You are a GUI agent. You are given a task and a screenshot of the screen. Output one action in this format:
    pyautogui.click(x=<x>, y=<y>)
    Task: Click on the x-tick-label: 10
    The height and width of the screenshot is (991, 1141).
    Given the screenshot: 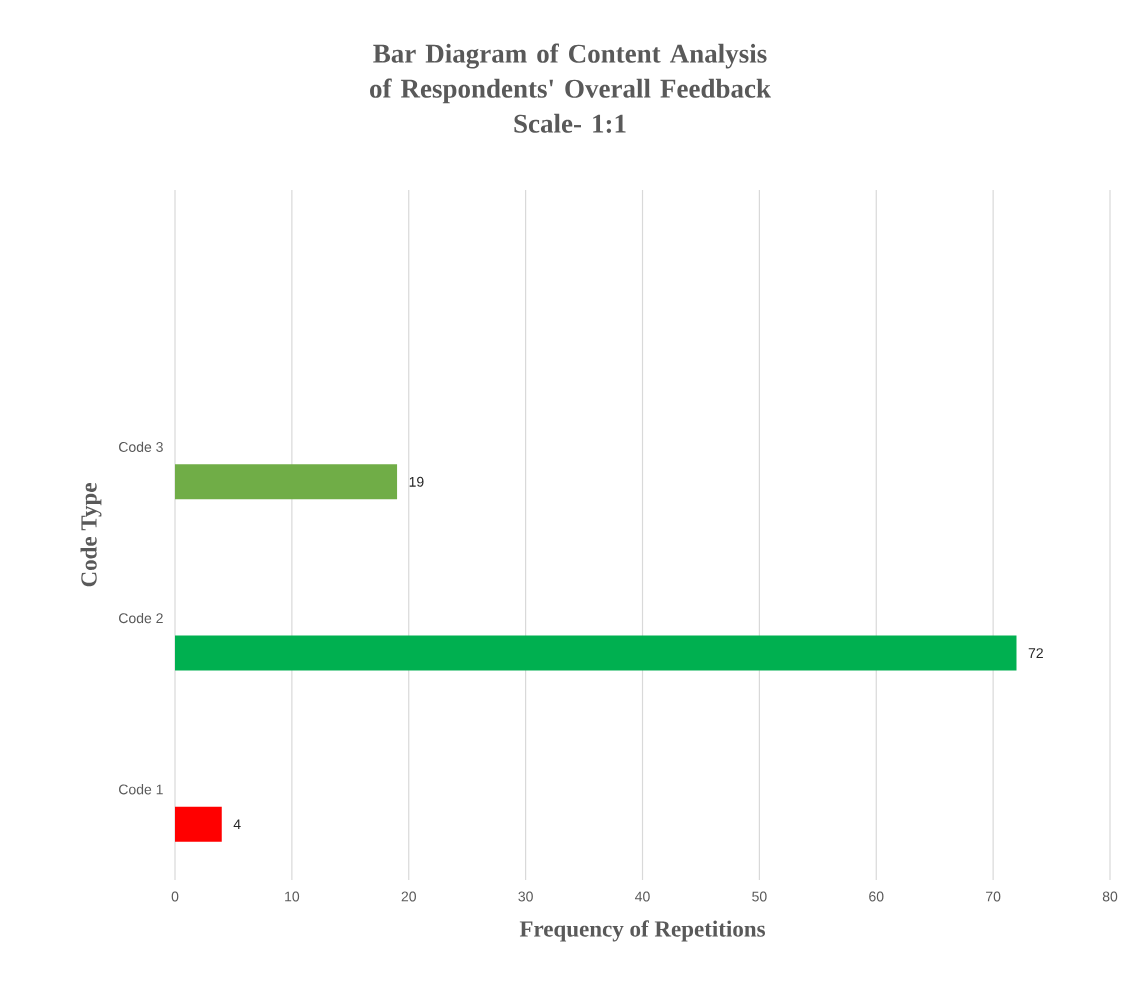 What is the action you would take?
    pyautogui.click(x=292, y=896)
    